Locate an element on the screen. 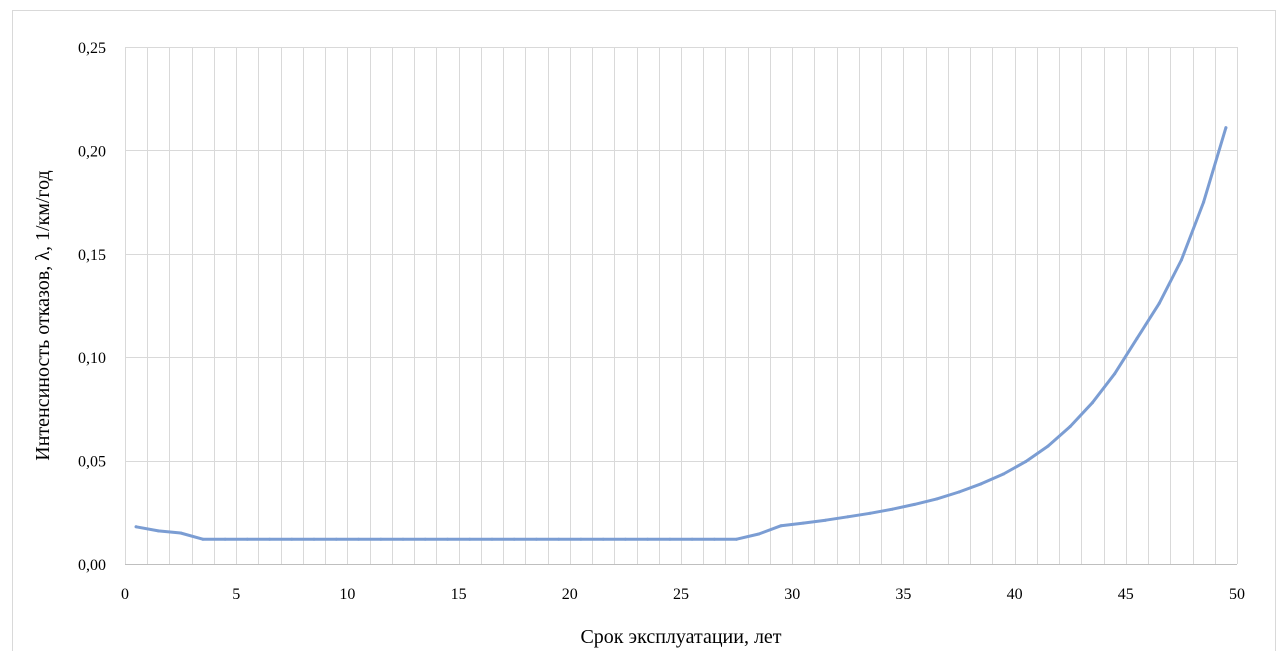  y-tick-label: 0,05 is located at coordinates (92, 462).